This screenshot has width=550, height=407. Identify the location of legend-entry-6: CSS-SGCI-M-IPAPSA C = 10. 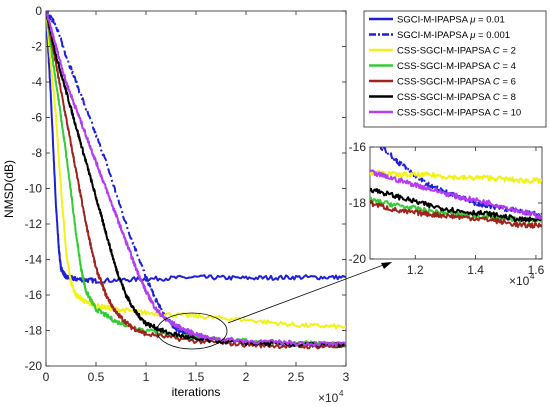
(459, 113).